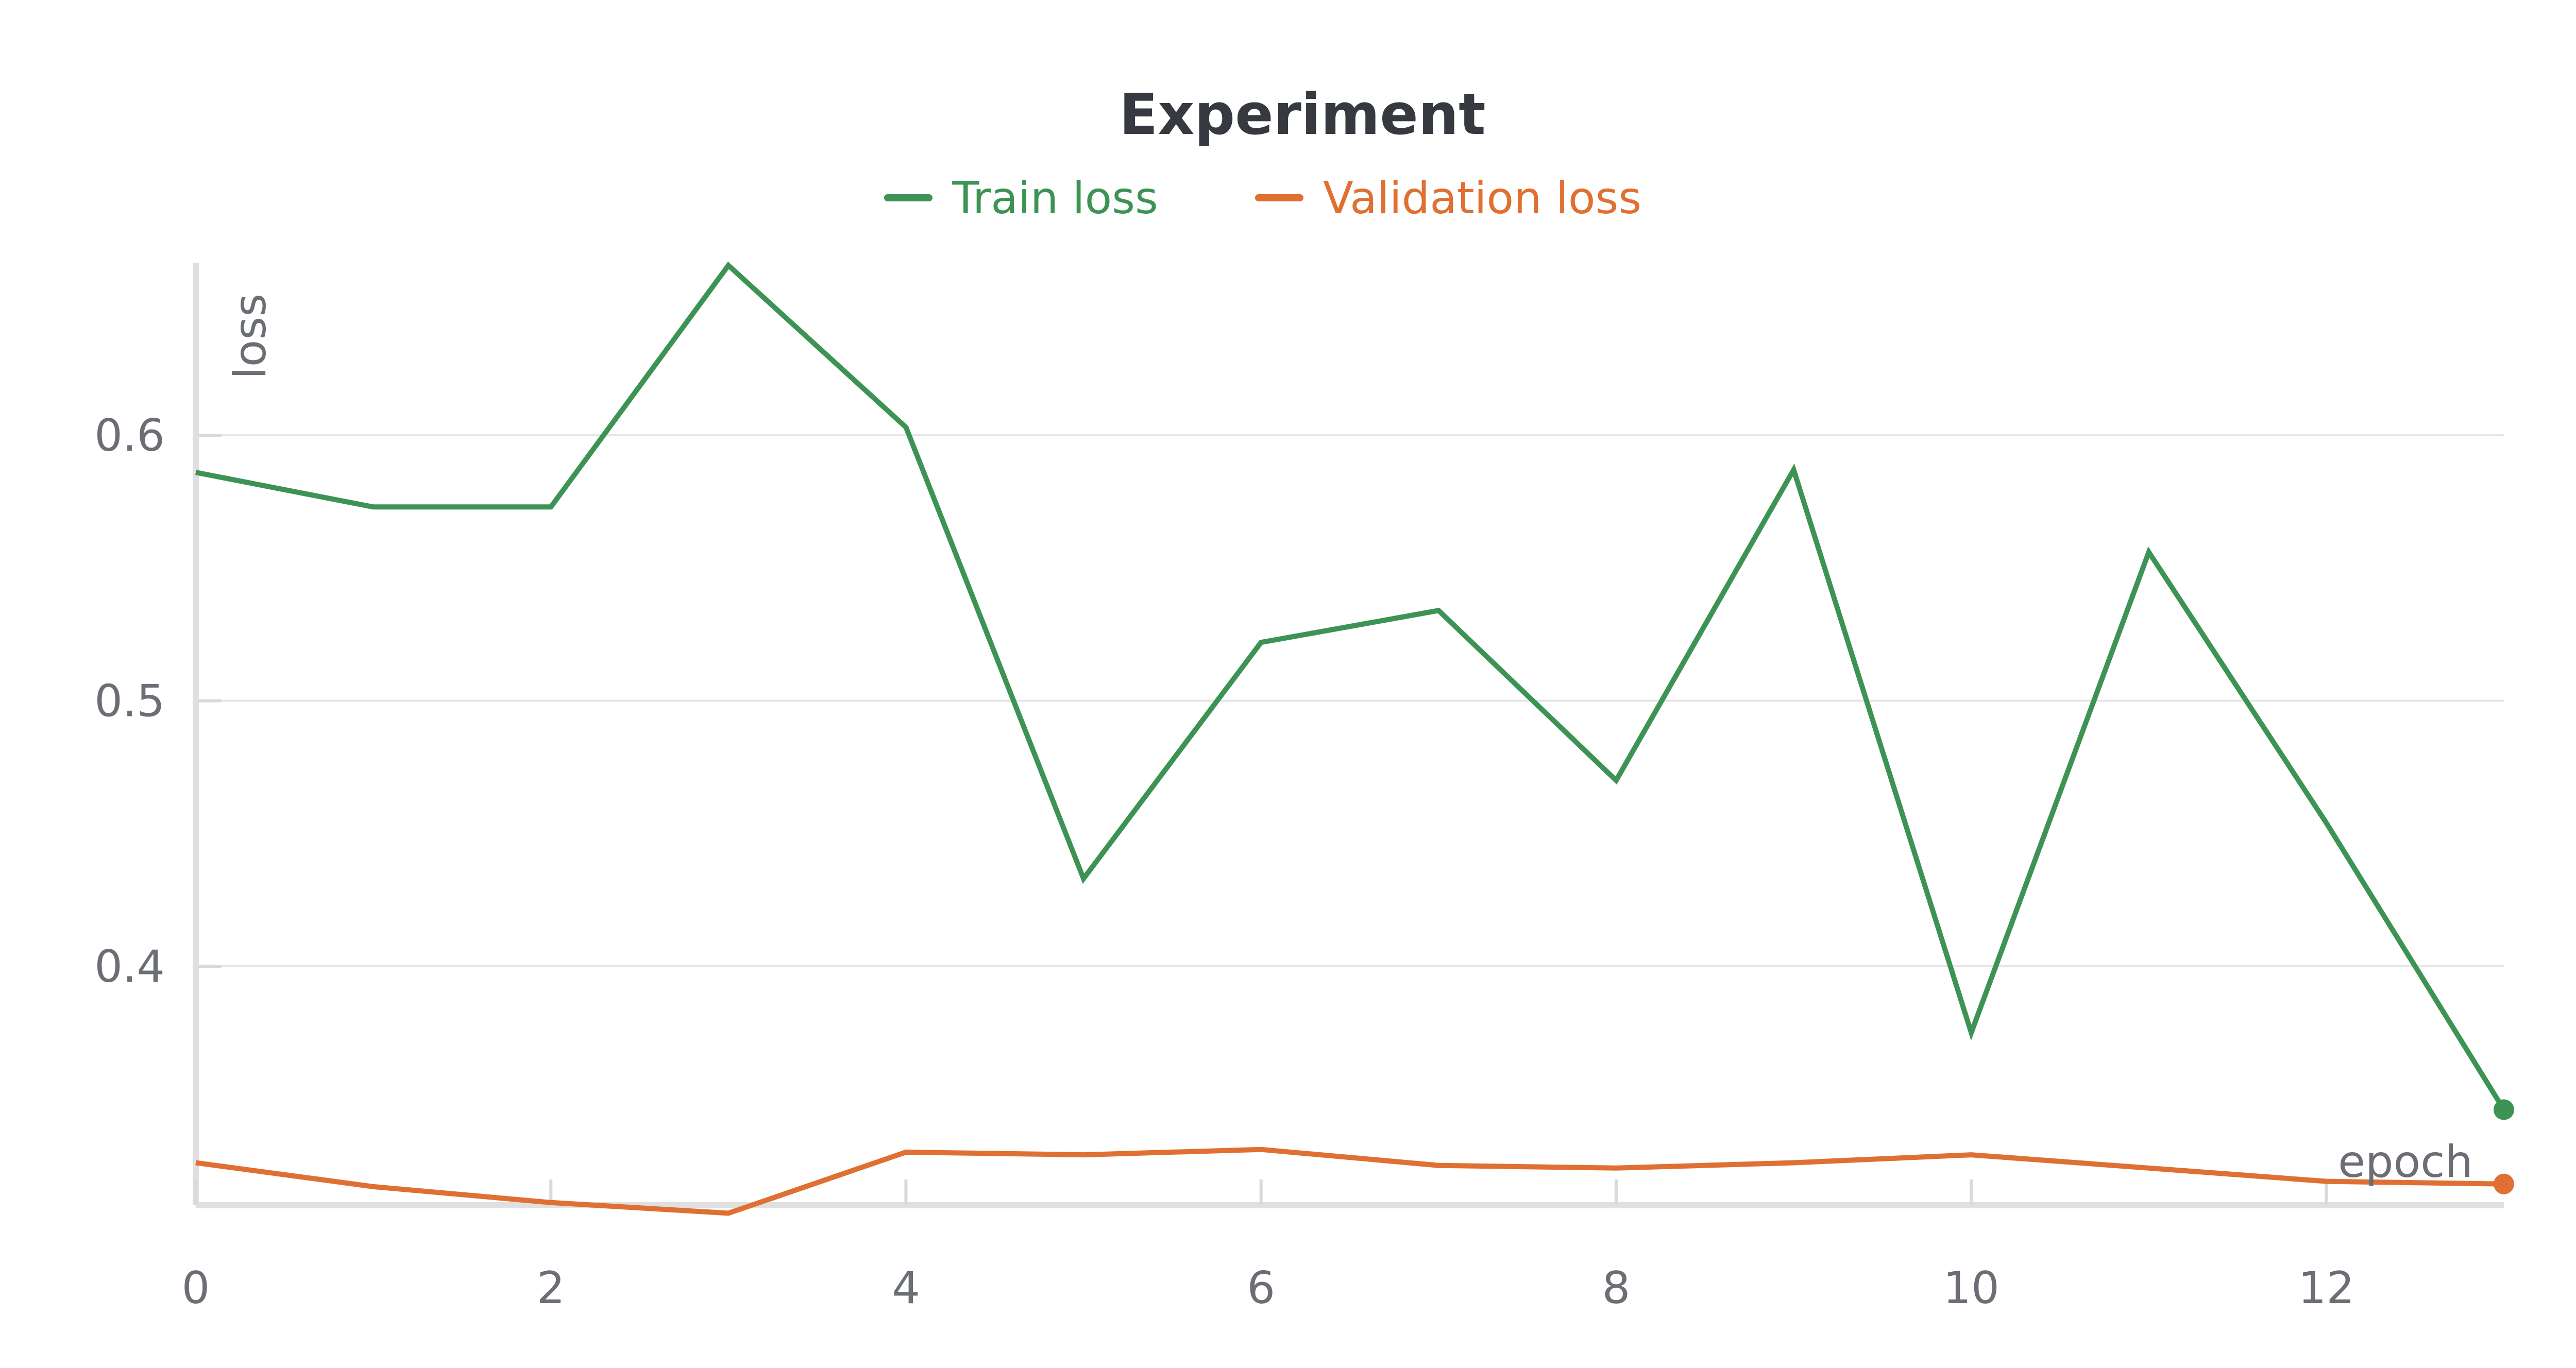 The height and width of the screenshot is (1368, 2576). I want to click on legend-item: Validation loss, so click(1448, 198).